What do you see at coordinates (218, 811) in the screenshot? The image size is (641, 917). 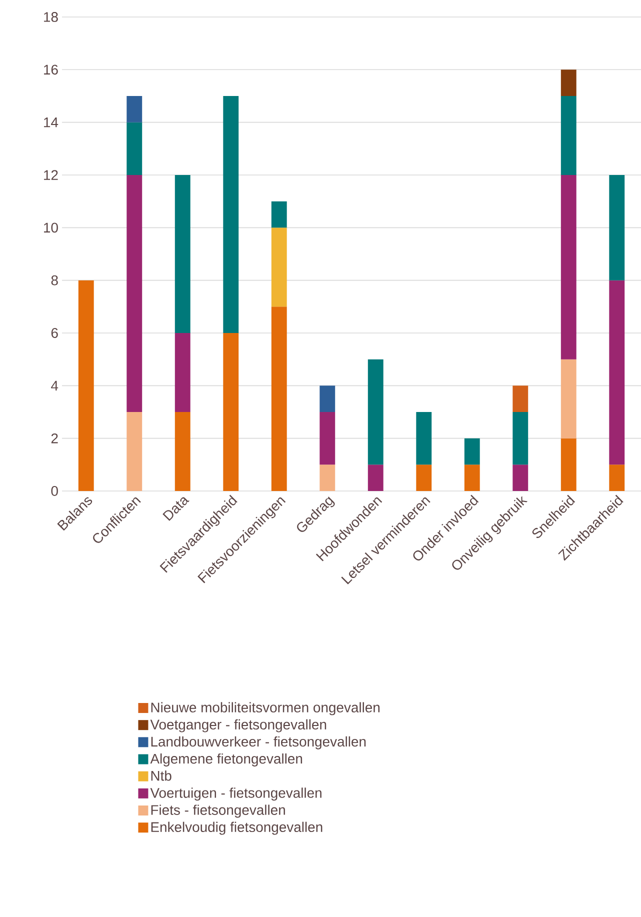 I see `legend-label: Fiets - fietsongevallen` at bounding box center [218, 811].